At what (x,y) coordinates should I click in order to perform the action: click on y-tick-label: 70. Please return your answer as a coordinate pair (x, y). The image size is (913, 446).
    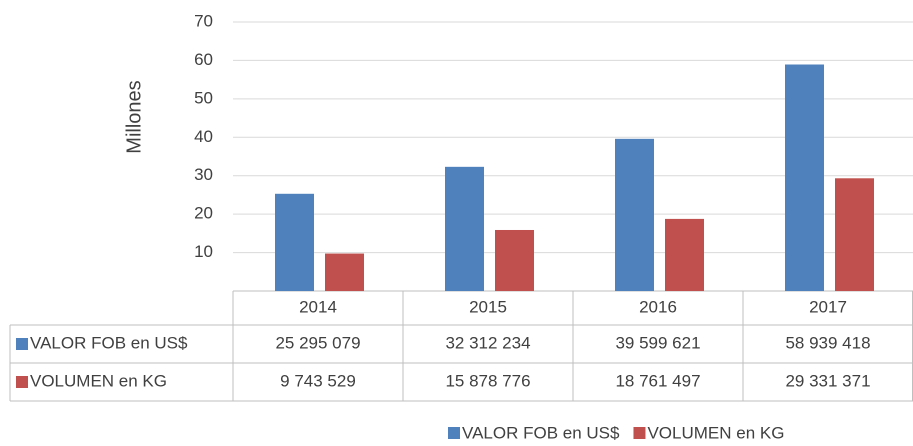
    Looking at the image, I should click on (203, 20).